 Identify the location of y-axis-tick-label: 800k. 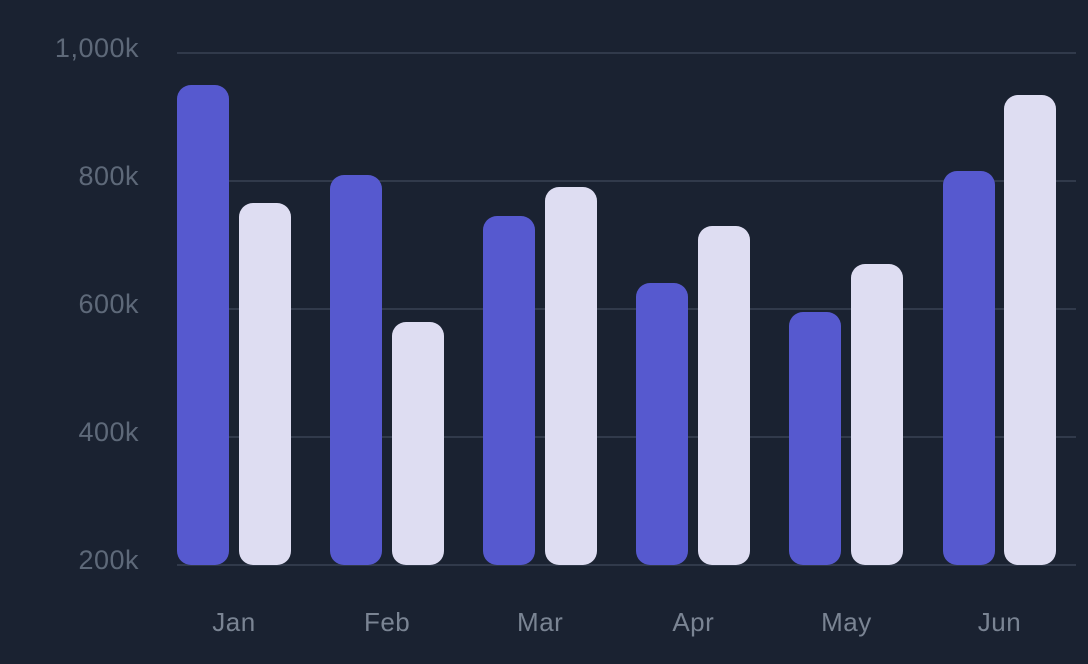
(108, 176).